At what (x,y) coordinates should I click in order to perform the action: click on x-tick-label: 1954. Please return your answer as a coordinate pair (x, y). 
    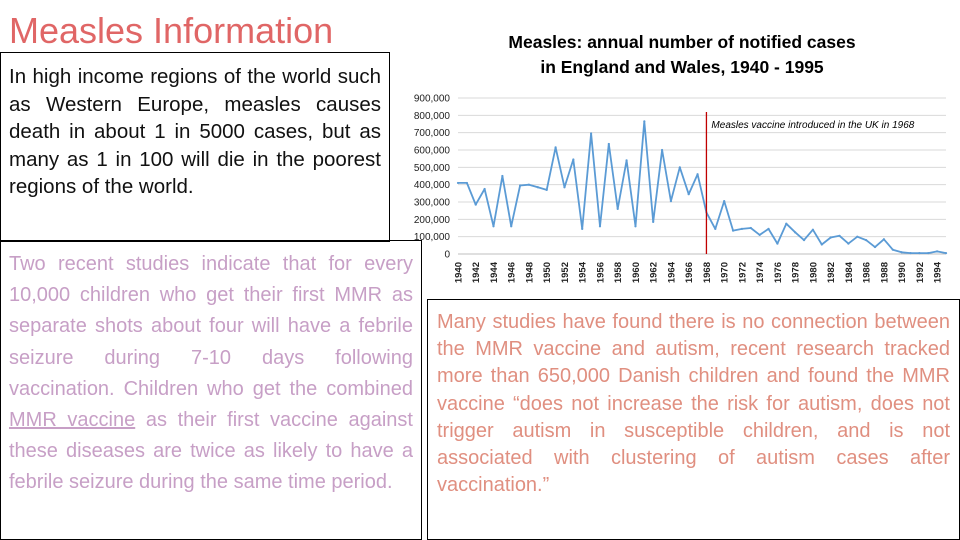
    Looking at the image, I should click on (583, 272).